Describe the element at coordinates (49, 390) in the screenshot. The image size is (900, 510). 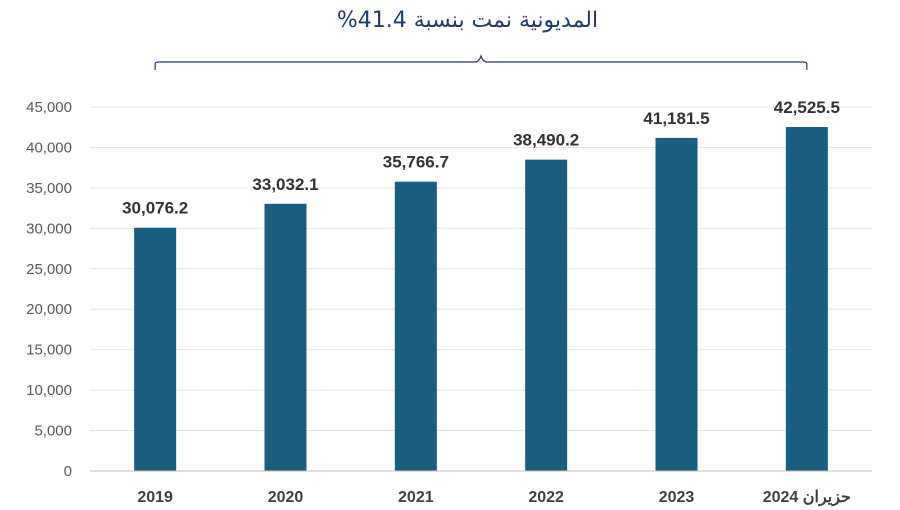
I see `y-tick-label: 10,000` at that location.